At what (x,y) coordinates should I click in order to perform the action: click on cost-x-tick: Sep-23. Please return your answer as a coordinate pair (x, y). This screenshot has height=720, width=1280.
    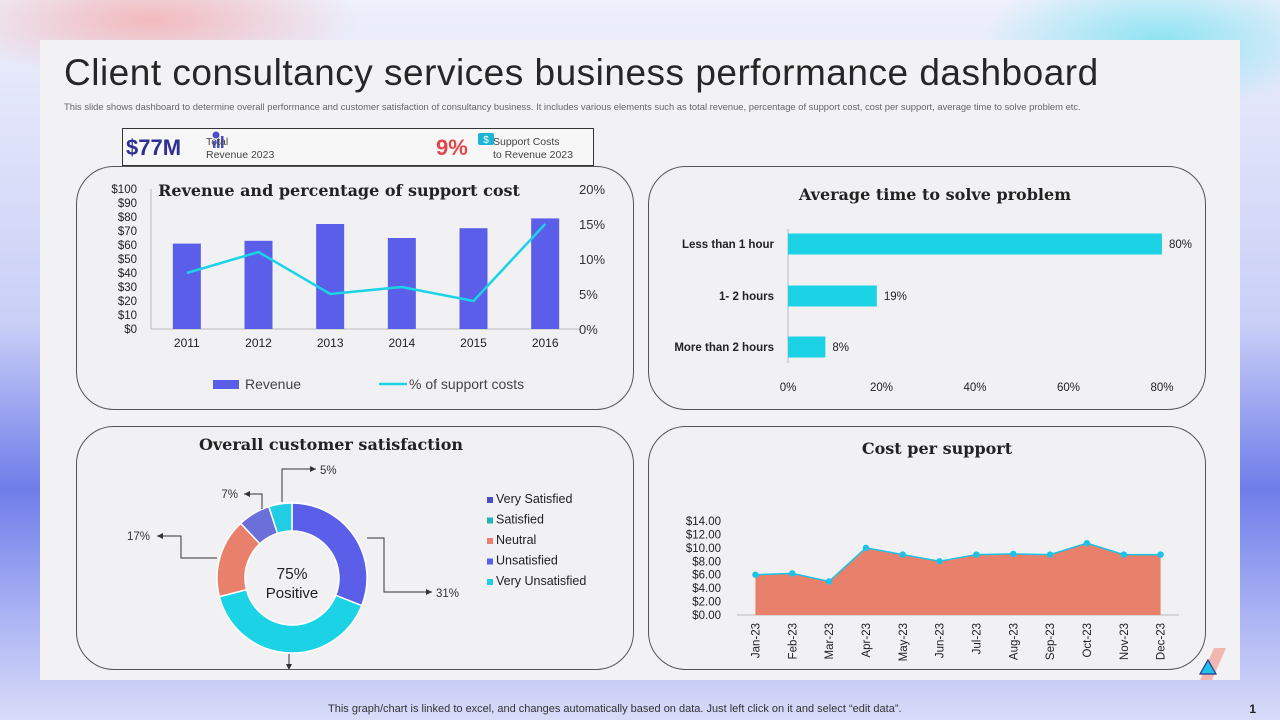
    Looking at the image, I should click on (1051, 641).